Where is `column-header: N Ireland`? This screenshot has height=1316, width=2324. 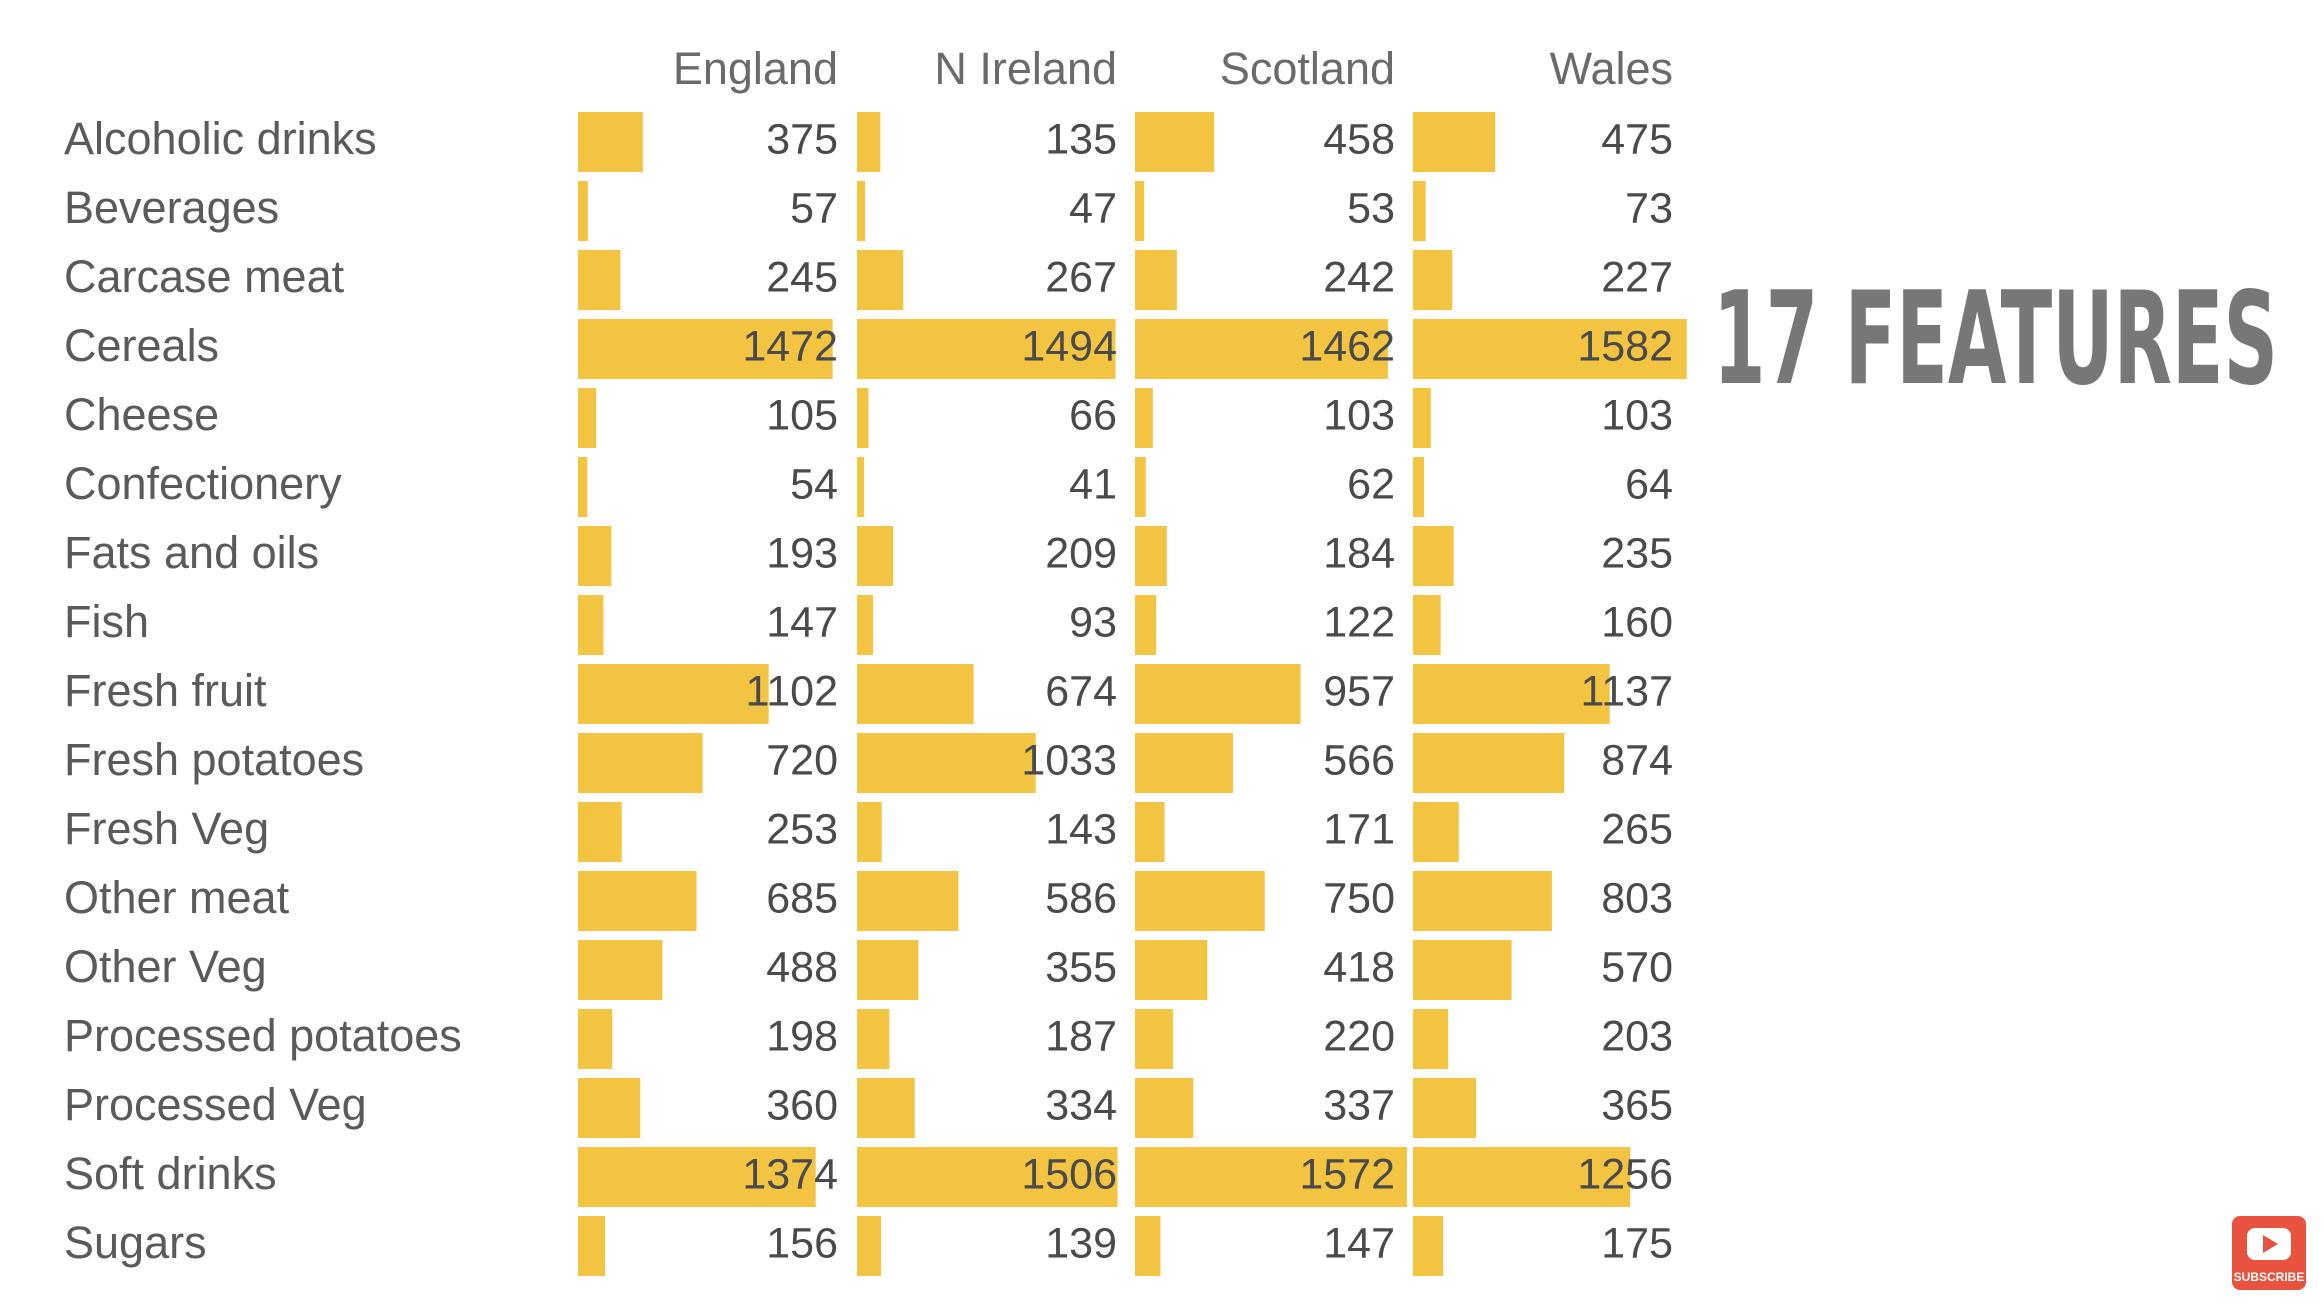
column-header: N Ireland is located at coordinates (1025, 68).